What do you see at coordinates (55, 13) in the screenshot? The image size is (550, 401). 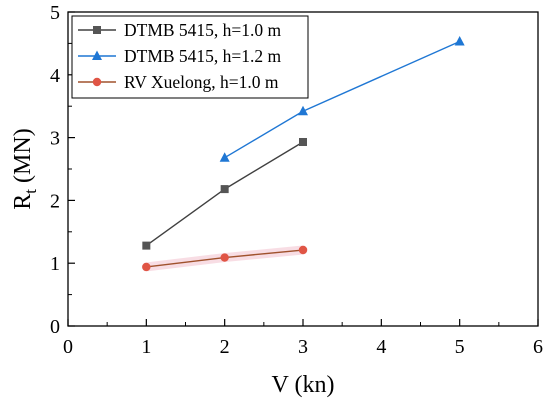 I see `y-tick-label: 5` at bounding box center [55, 13].